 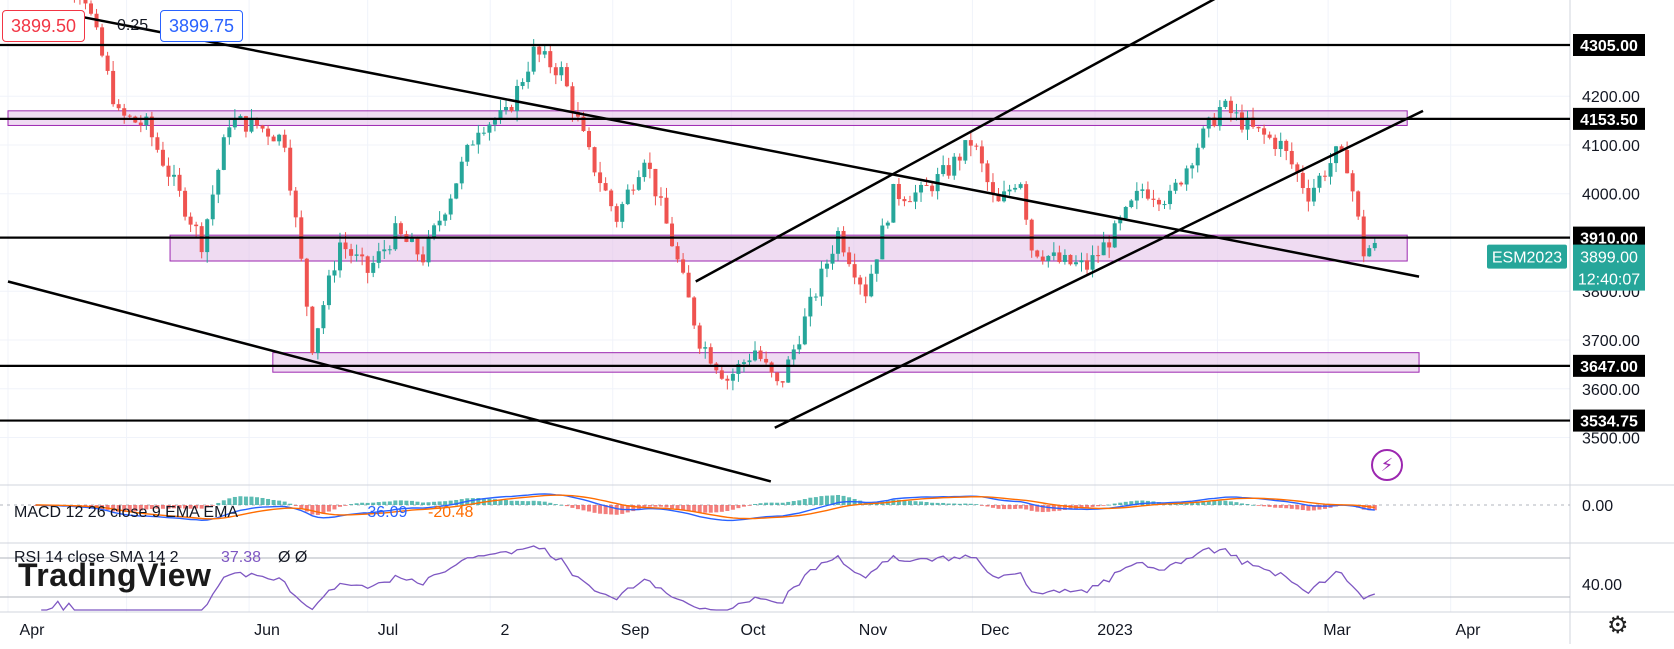 What do you see at coordinates (1618, 625) in the screenshot?
I see `gear-icon: ⚙` at bounding box center [1618, 625].